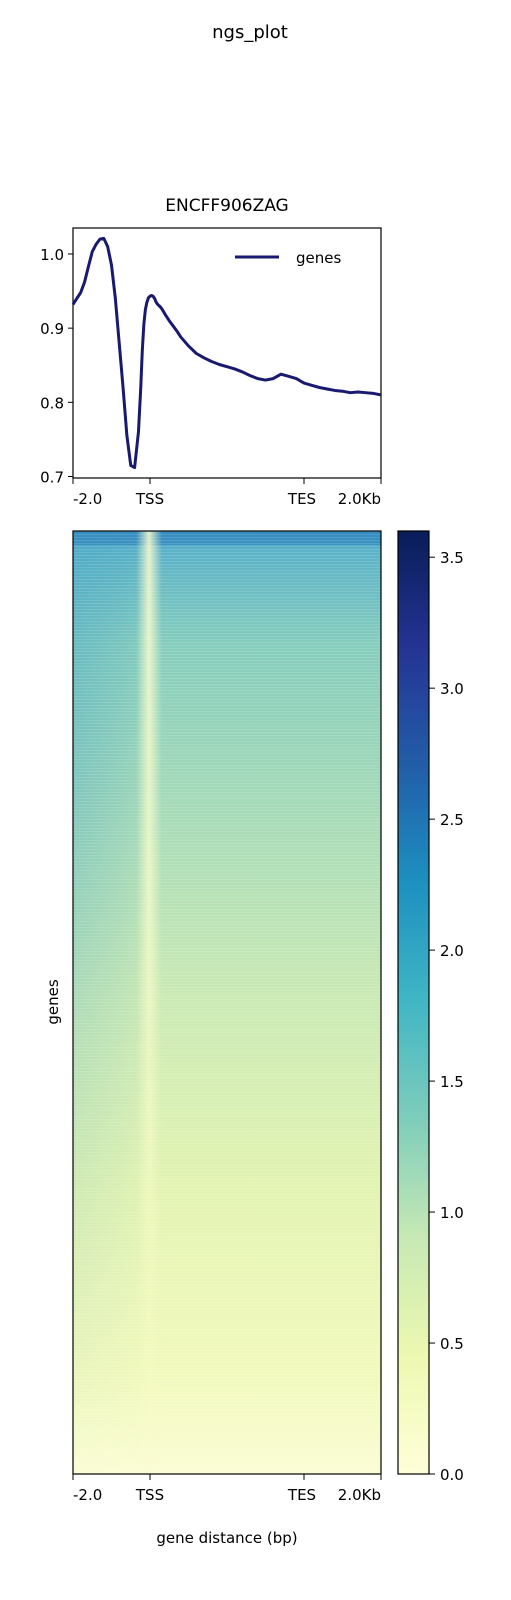  I want to click on heatmap-x-axis: -2.0 TSS TES 2.0Kb, so click(227, 1489).